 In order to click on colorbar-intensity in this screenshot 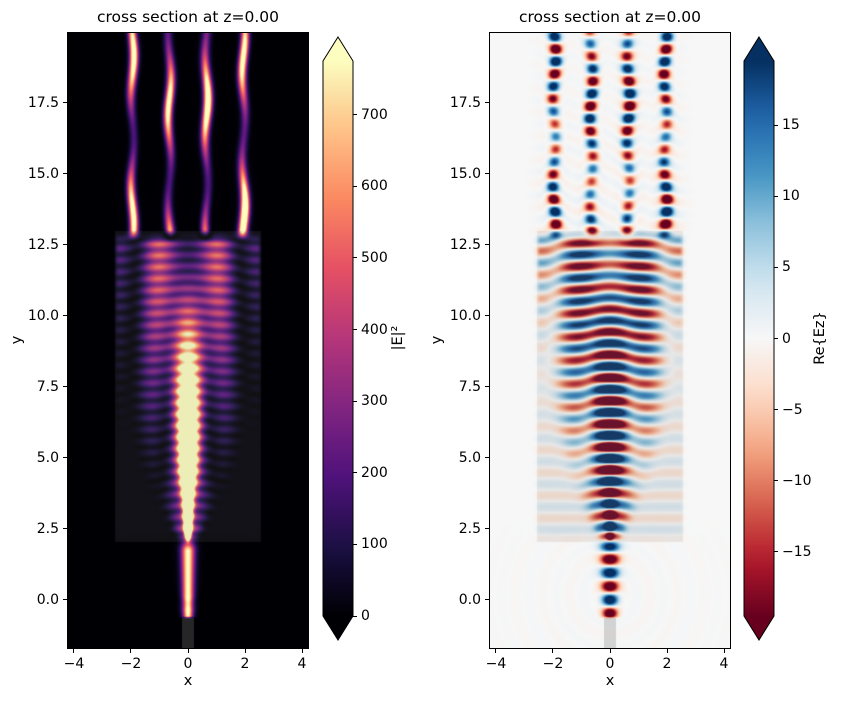, I will do `click(338, 341)`.